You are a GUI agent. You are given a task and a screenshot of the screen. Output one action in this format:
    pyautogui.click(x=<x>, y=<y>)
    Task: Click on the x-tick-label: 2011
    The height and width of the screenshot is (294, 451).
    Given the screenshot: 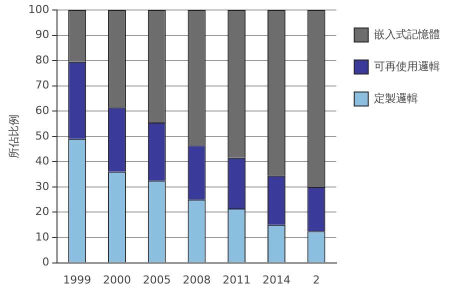 What is the action you would take?
    pyautogui.click(x=236, y=279)
    